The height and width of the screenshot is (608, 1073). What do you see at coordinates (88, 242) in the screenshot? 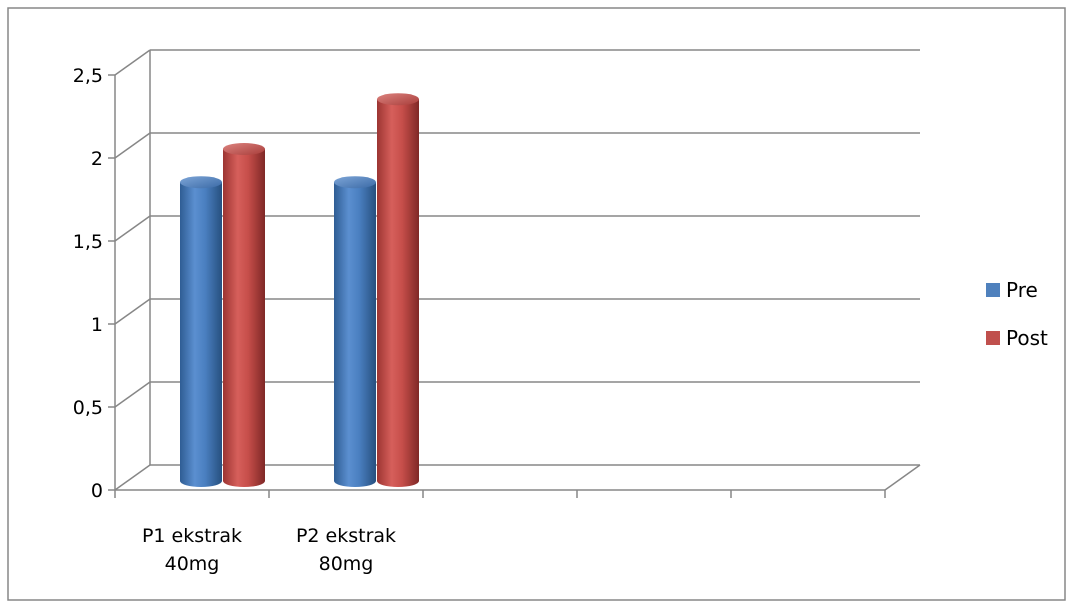
I see `y-tick-label: 1,5` at bounding box center [88, 242].